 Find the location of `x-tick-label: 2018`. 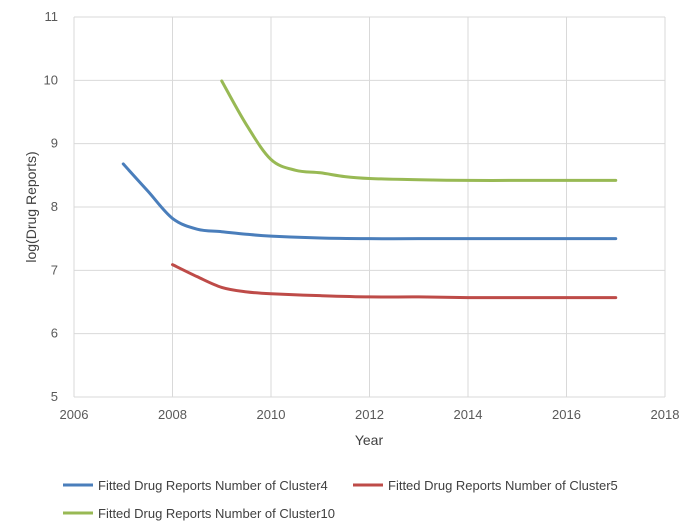

x-tick-label: 2018 is located at coordinates (665, 414).